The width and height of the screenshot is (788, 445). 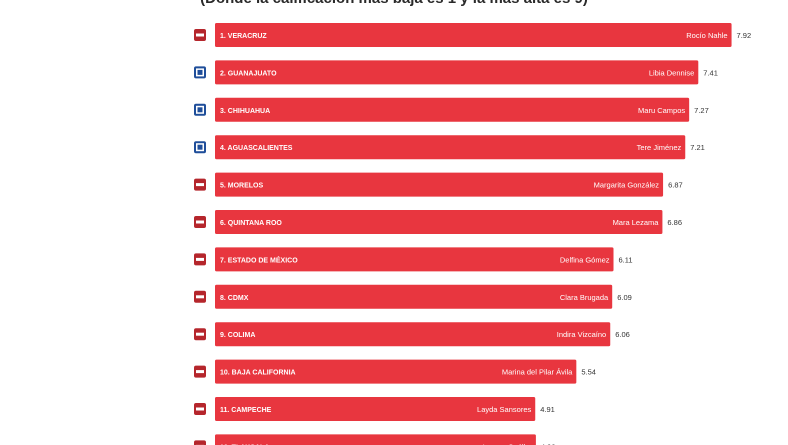 What do you see at coordinates (706, 35) in the screenshot?
I see `bar-name-label: Rocío Nahle` at bounding box center [706, 35].